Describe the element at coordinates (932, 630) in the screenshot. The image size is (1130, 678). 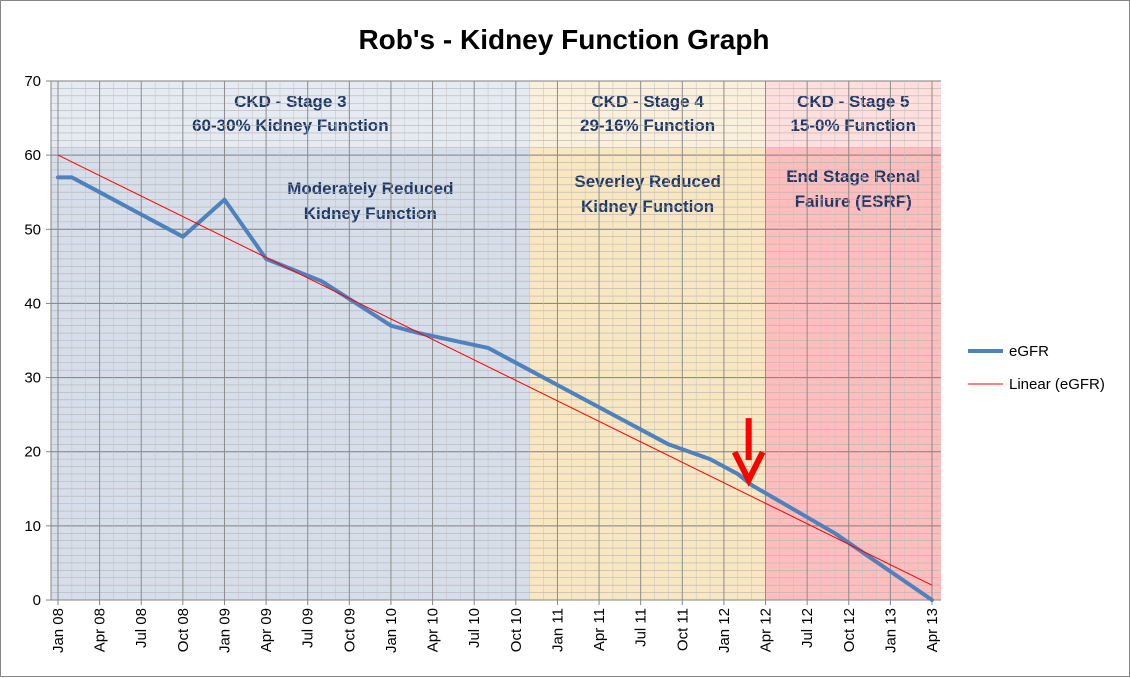
I see `x-tick-label: Apr 13` at that location.